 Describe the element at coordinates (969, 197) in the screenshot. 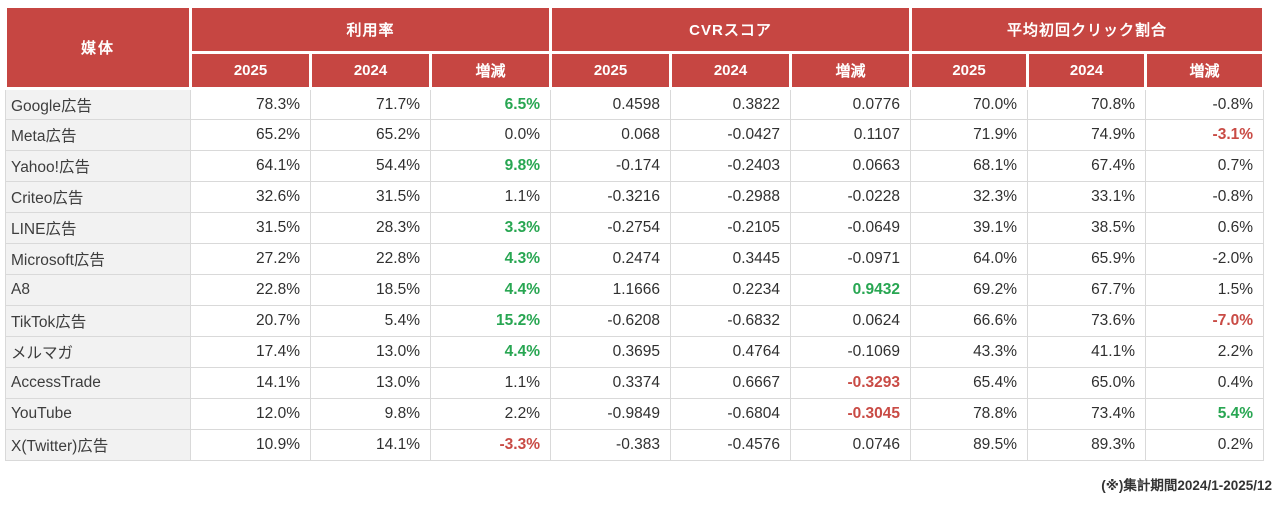

I see `value-cell: 32.3%` at that location.